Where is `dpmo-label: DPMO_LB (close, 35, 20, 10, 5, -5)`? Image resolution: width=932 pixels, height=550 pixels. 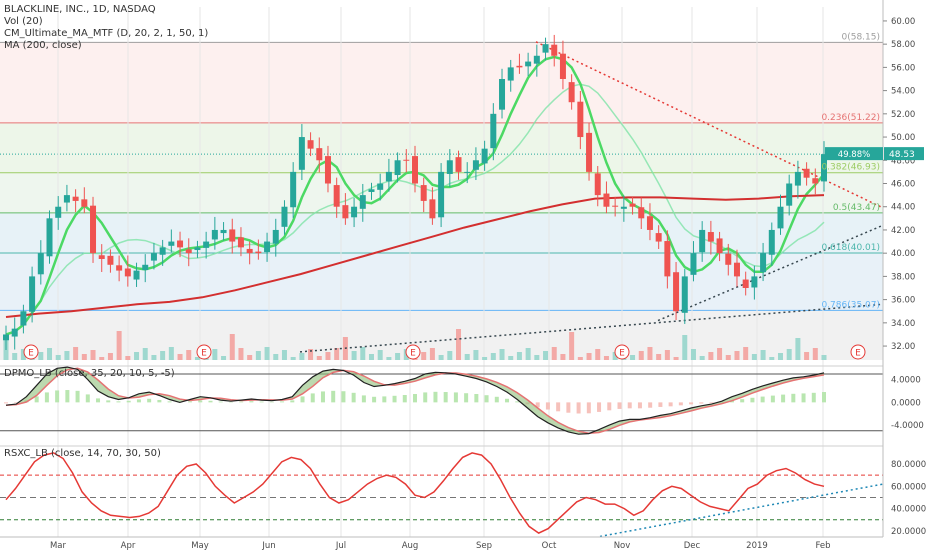 dpmo-label: DPMO_LB (close, 35, 20, 10, 5, -5) is located at coordinates (89, 373).